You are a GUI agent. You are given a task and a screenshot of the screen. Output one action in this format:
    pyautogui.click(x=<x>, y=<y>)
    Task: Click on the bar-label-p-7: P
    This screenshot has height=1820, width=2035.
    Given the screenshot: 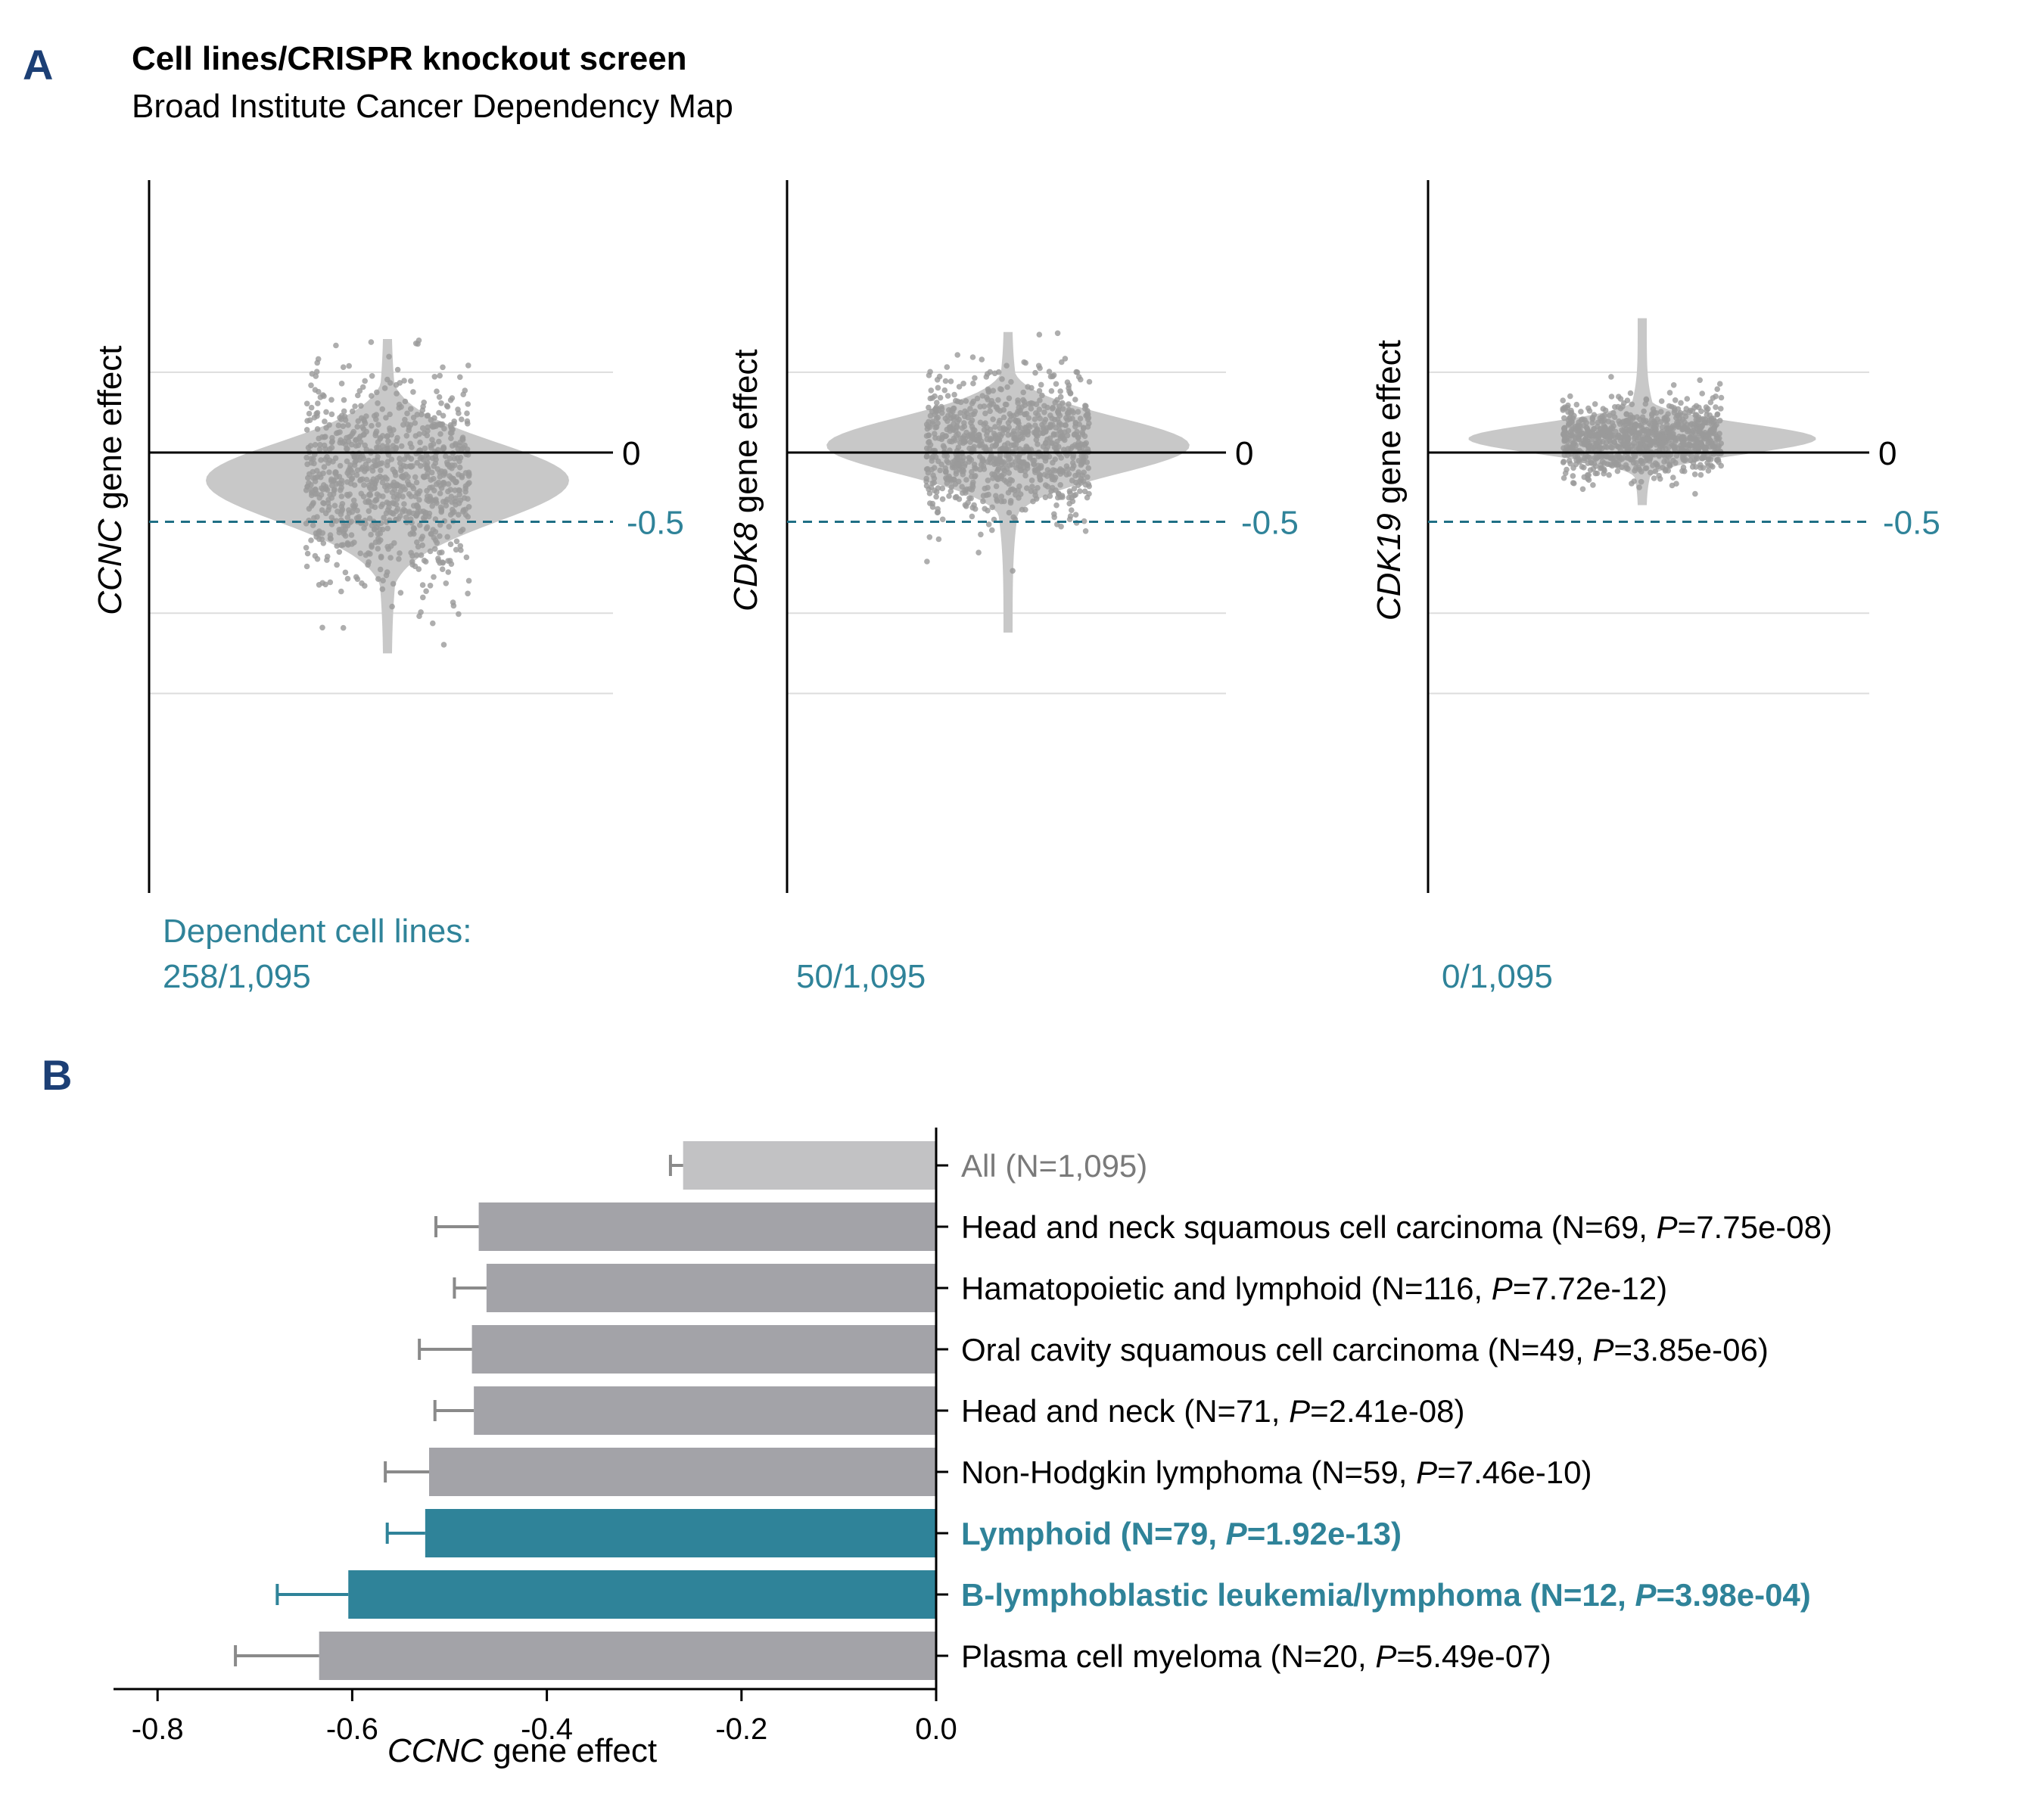 What is the action you would take?
    pyautogui.click(x=1646, y=1595)
    